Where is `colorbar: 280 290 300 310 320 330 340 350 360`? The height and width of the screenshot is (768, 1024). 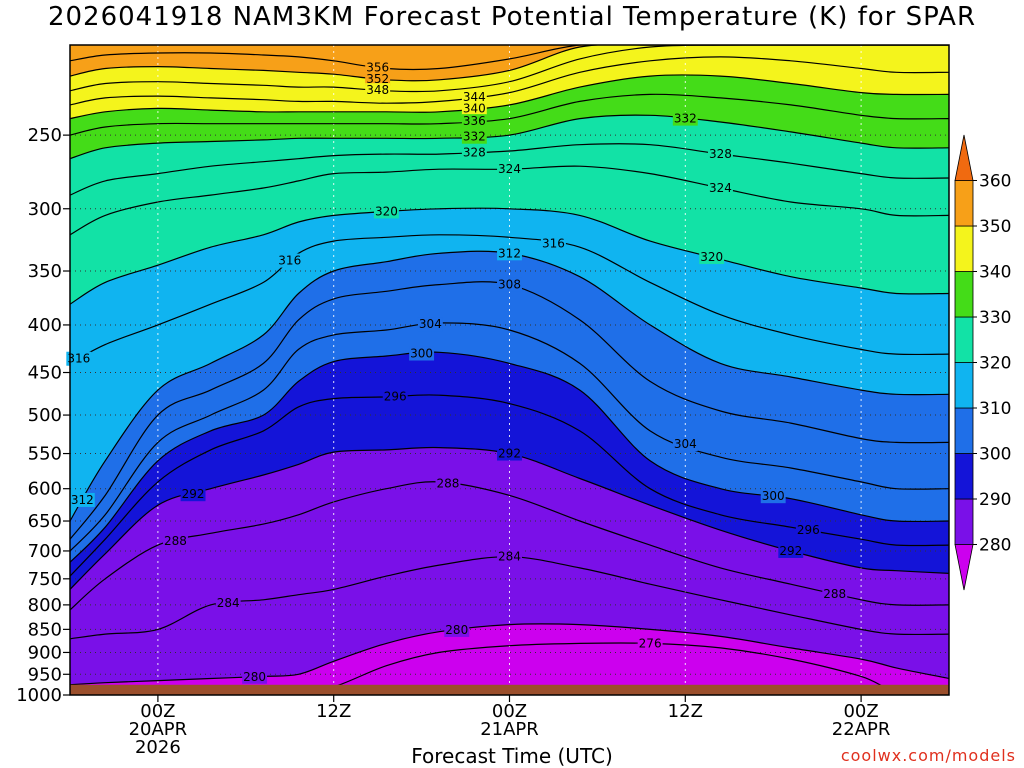 colorbar: 280 290 300 310 320 330 340 350 360 is located at coordinates (982, 362).